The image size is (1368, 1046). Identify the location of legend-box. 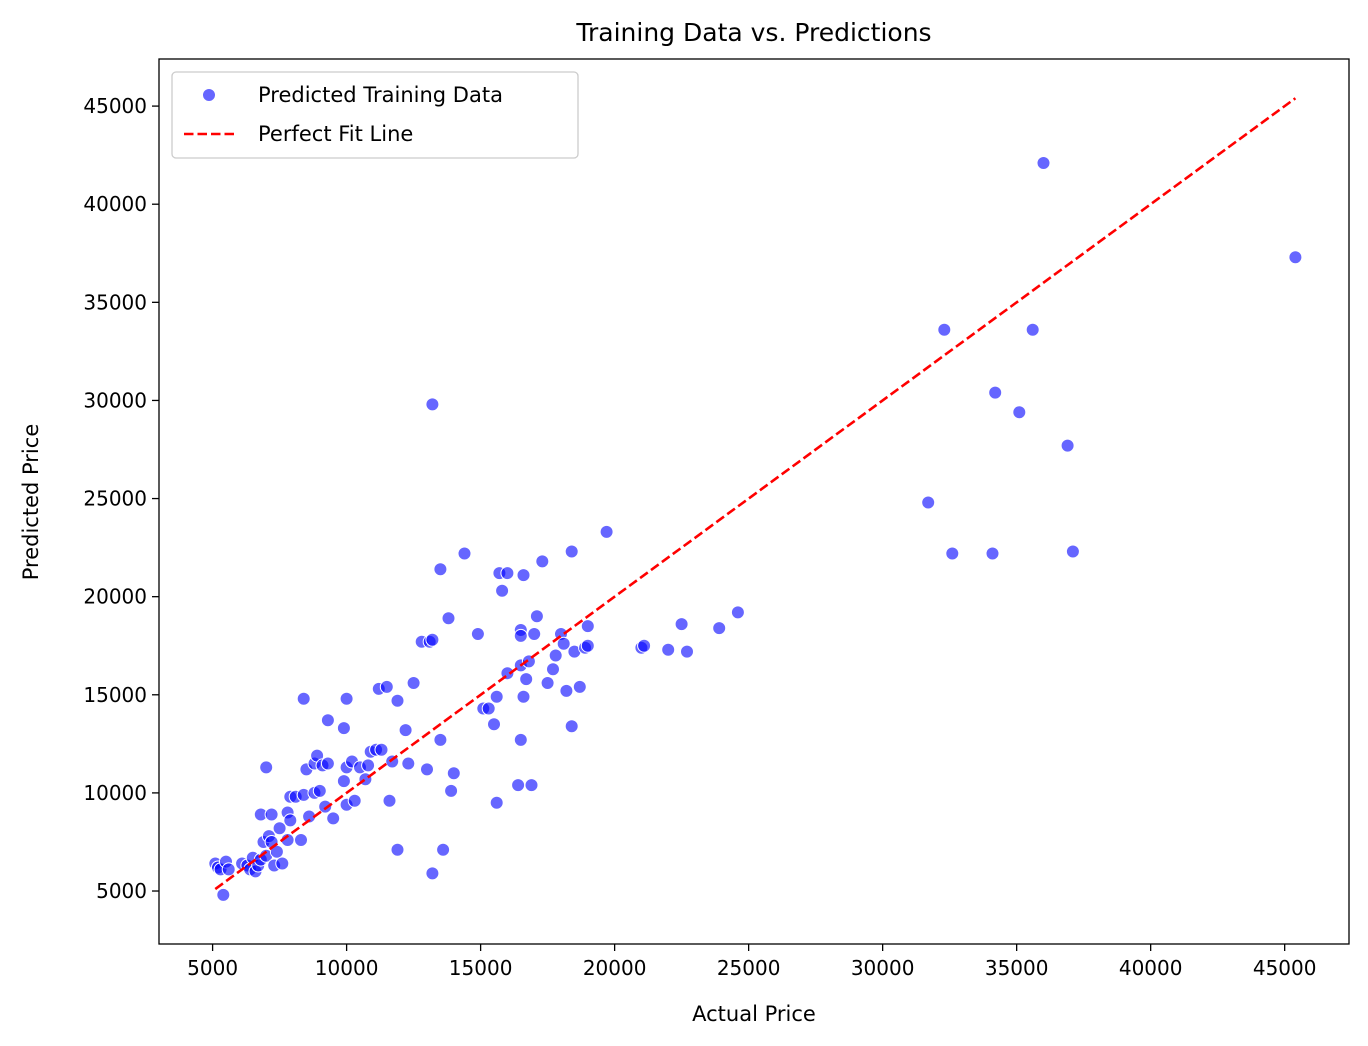
(375, 115).